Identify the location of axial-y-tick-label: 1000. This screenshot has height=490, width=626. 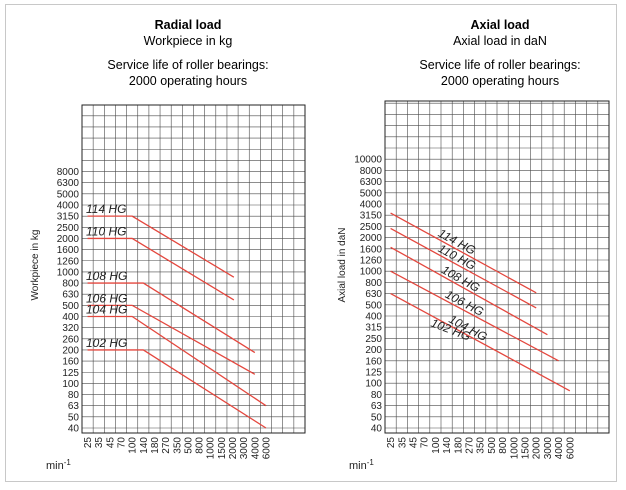
(371, 272).